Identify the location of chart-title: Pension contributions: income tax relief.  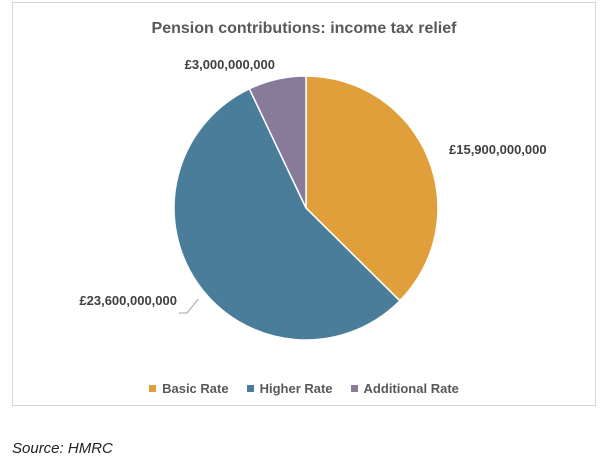
(304, 28).